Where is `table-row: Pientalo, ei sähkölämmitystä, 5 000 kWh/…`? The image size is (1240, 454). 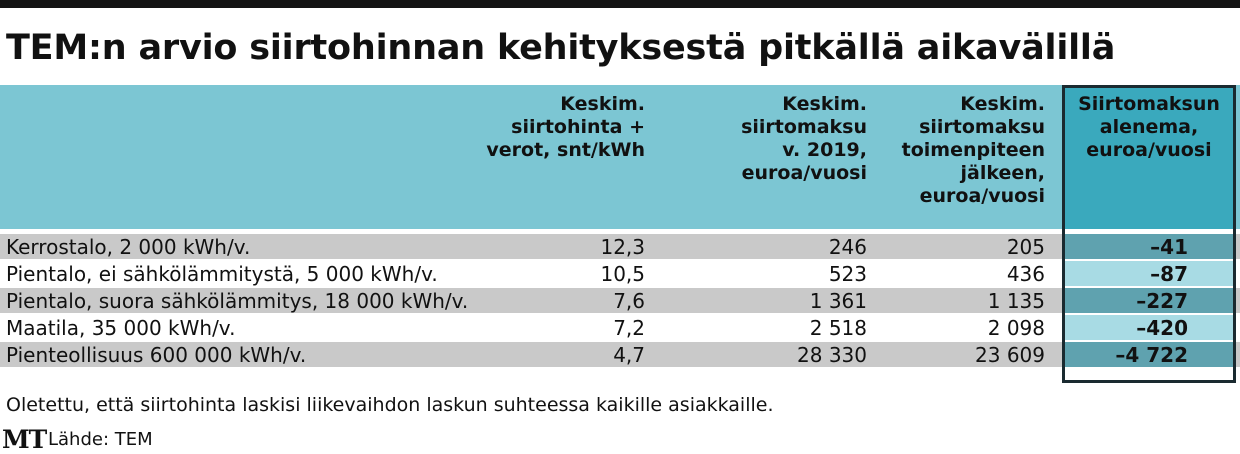
table-row: Pientalo, ei sähkölämmitystä, 5 000 kWh/… is located at coordinates (620, 274).